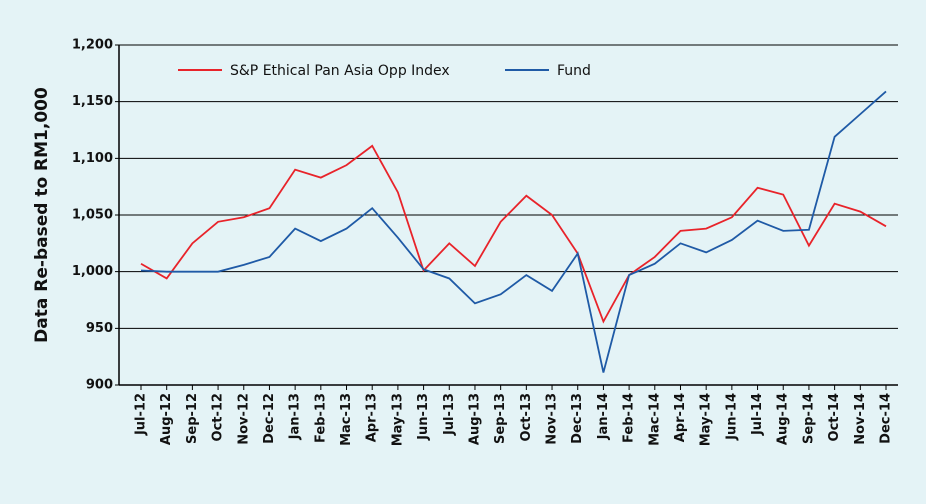 This screenshot has height=504, width=926. What do you see at coordinates (42, 215) in the screenshot?
I see `y-axis-label: Data Re-based to RM1,000` at bounding box center [42, 215].